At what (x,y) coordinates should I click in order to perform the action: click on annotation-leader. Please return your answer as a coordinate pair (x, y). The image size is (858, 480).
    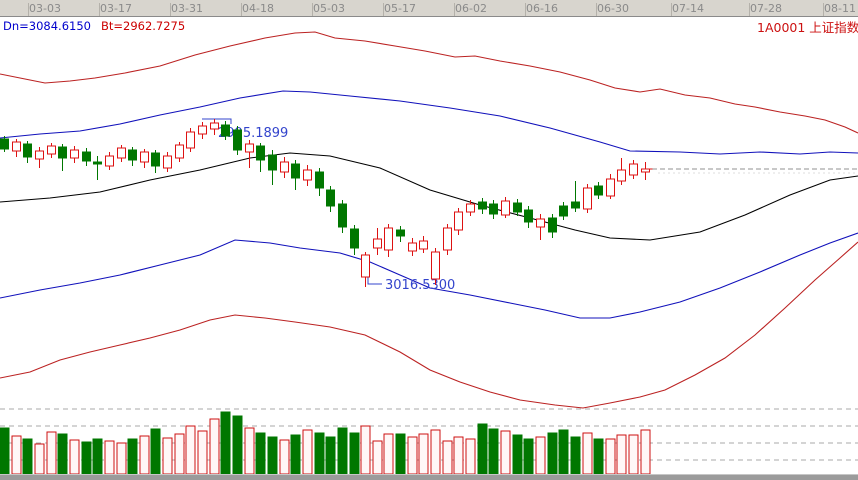
    Looking at the image, I should click on (217, 121).